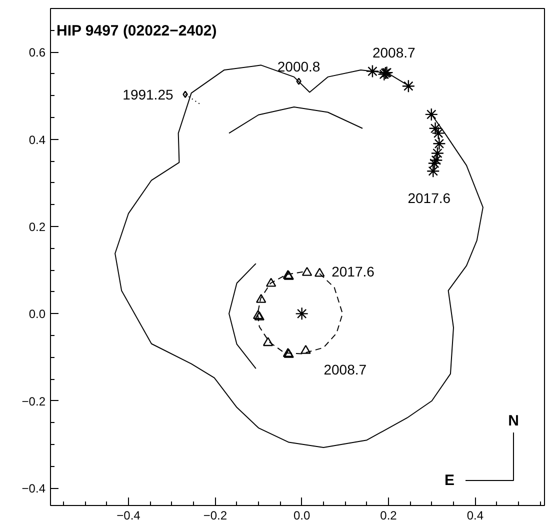 This screenshot has height=527, width=548. I want to click on y-tick-label: −0.2, so click(34, 401).